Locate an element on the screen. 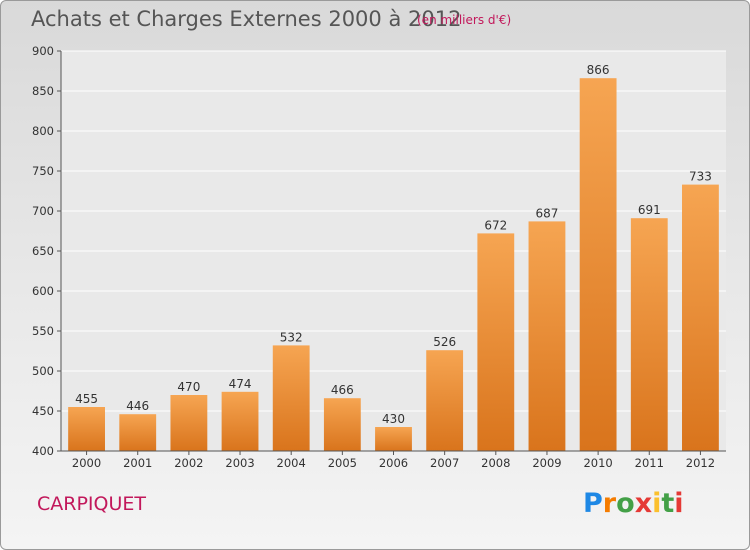 The width and height of the screenshot is (750, 550). bar-2000 is located at coordinates (86, 429).